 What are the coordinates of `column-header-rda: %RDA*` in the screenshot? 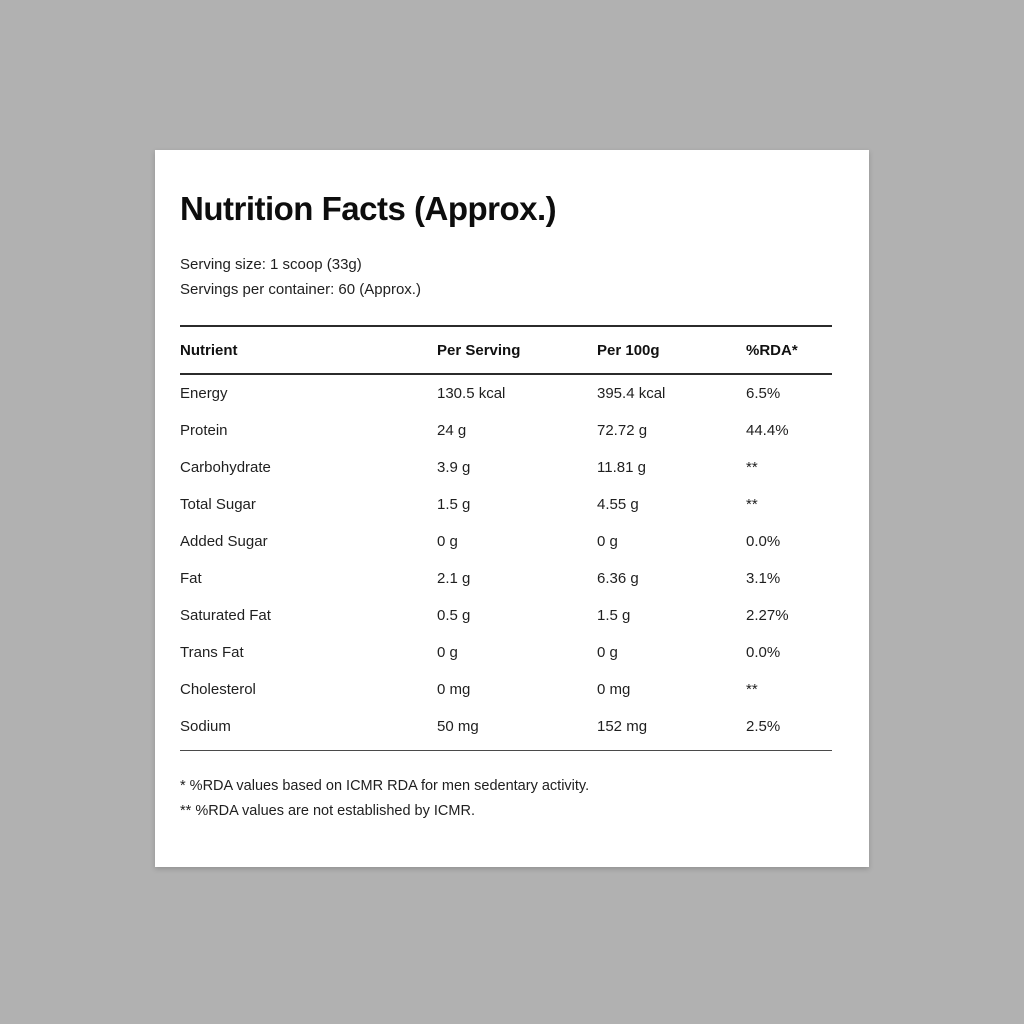 It's located at (772, 350).